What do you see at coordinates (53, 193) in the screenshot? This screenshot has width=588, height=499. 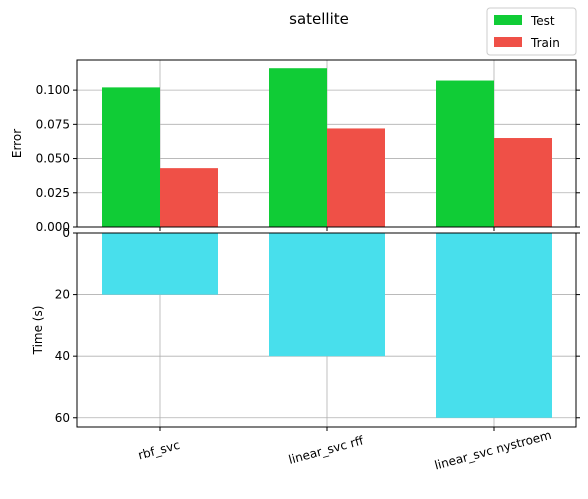 I see `error-ytick-label: 0.025` at bounding box center [53, 193].